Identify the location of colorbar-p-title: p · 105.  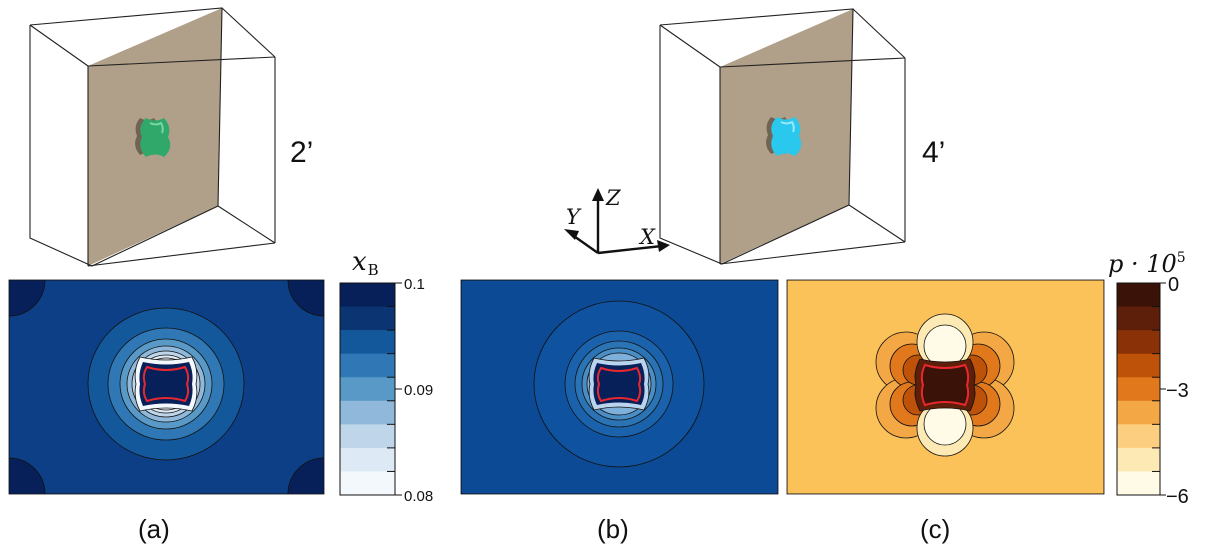
(1147, 264).